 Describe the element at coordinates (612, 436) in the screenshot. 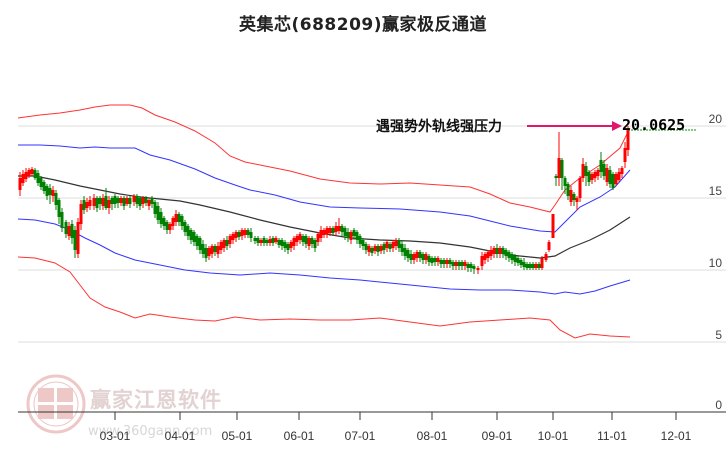

I see `x-tick-11-01: 11-01` at that location.